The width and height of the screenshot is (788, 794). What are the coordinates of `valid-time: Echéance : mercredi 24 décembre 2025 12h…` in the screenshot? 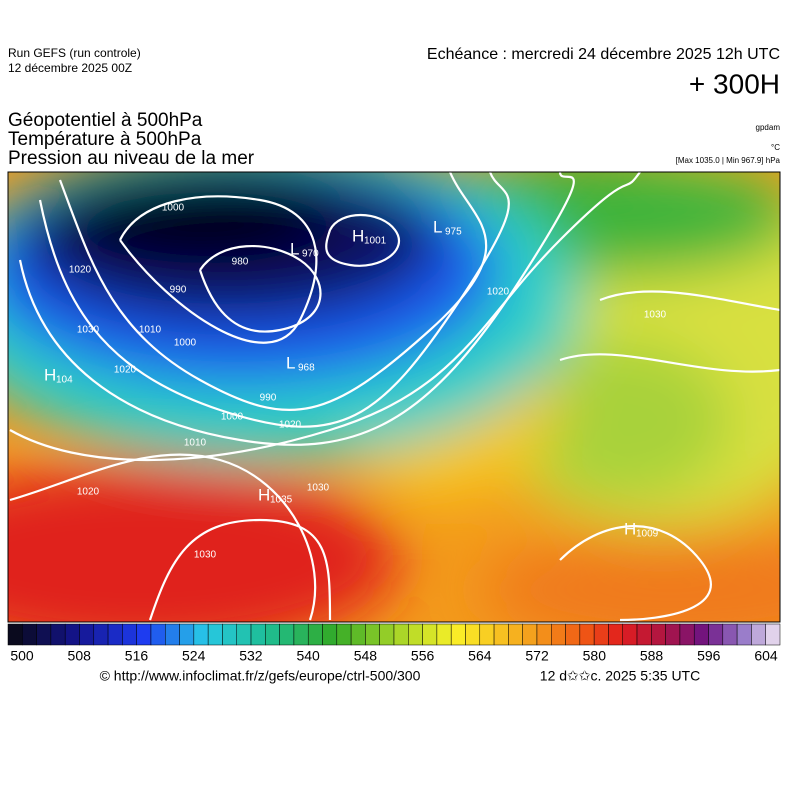 It's located at (603, 54).